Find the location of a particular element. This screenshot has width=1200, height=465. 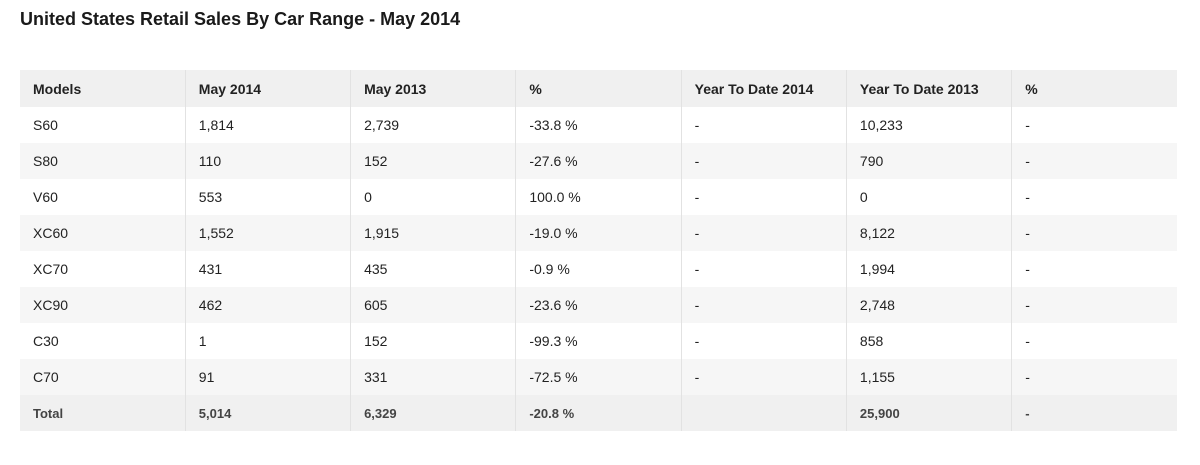

table-cell: -99.3 % is located at coordinates (598, 341).